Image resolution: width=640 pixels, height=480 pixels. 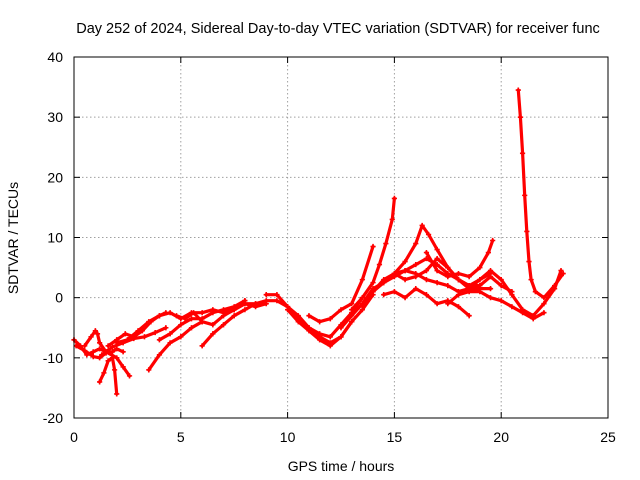 What do you see at coordinates (53, 237) in the screenshot?
I see `y-tick-labels: -20 -10 0 10 20 30 40` at bounding box center [53, 237].